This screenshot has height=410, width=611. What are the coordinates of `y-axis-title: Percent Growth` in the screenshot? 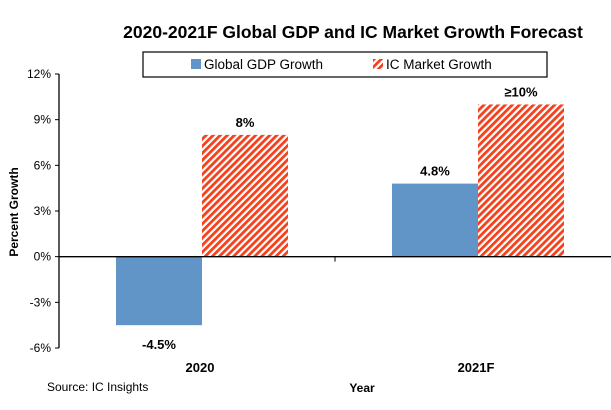 It's located at (14, 211).